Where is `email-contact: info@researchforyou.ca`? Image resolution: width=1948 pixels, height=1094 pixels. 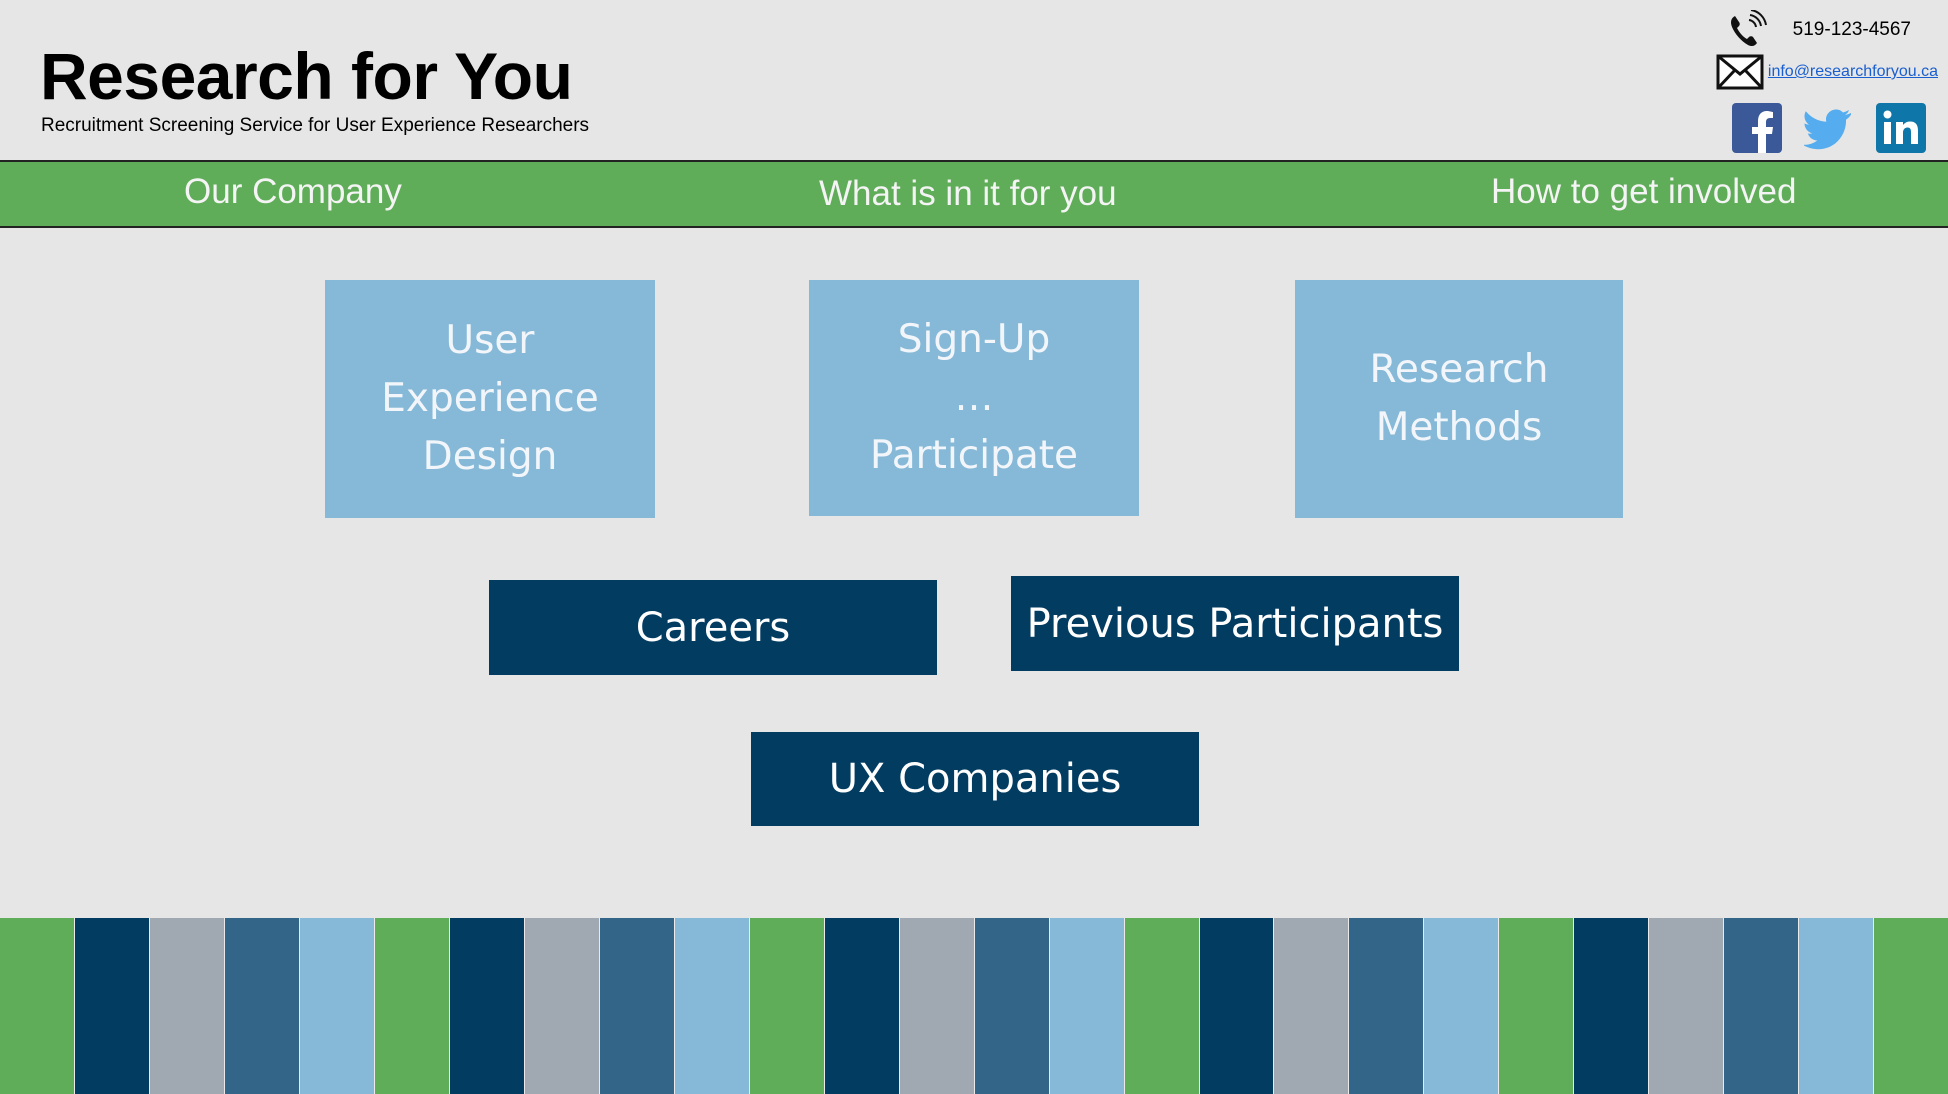
email-contact: info@researchforyou.ca is located at coordinates (1827, 72).